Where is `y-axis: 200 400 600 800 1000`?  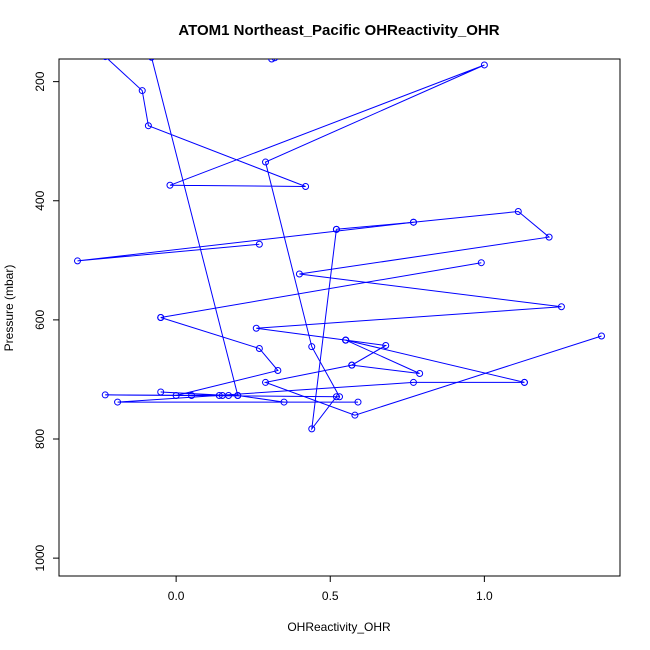 y-axis: 200 400 600 800 1000 is located at coordinates (46, 321).